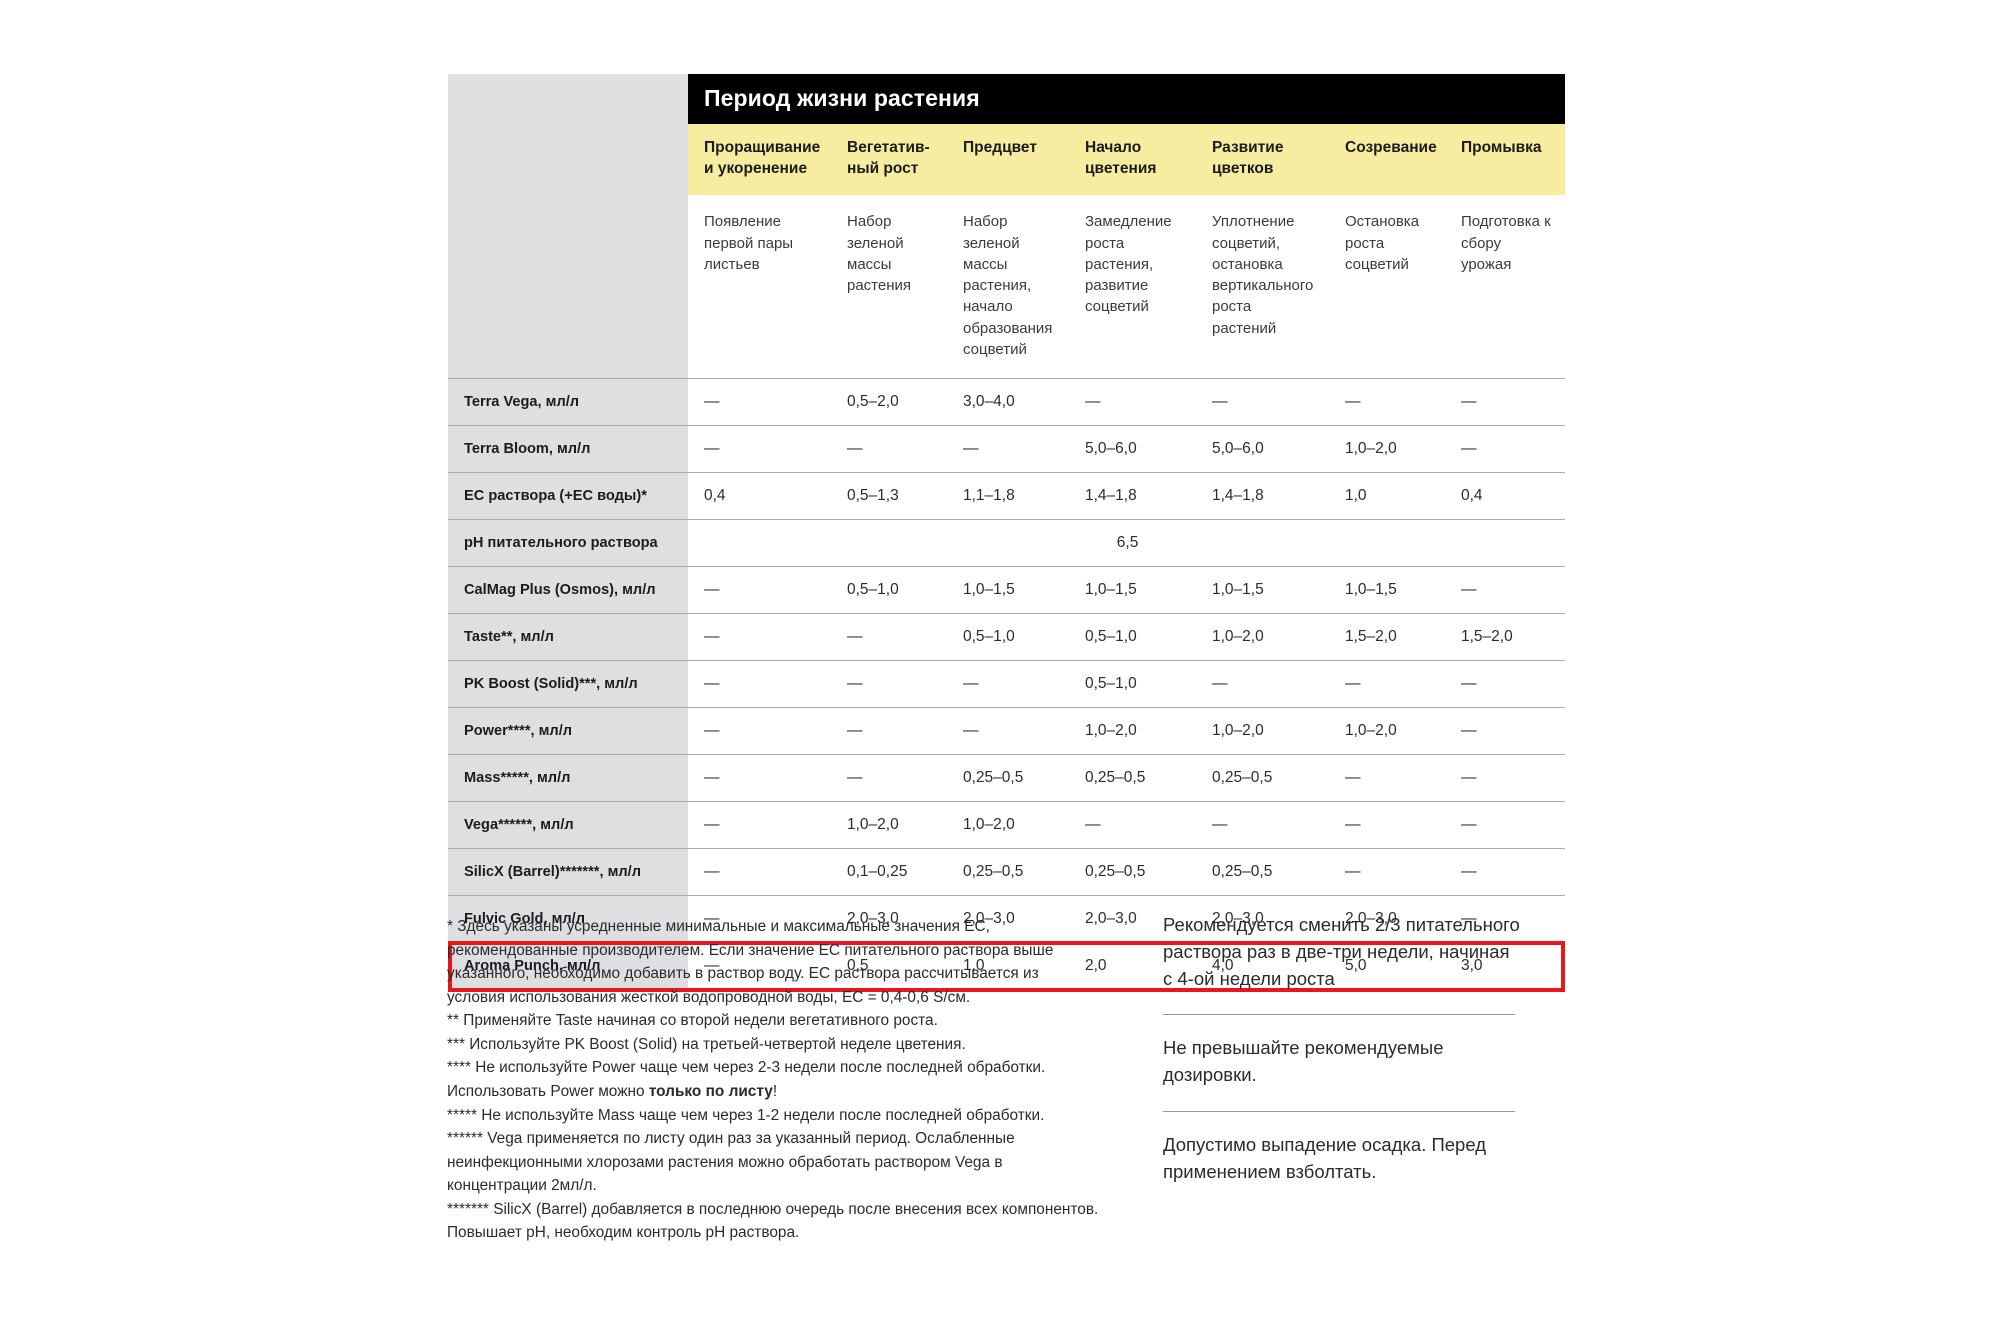 This screenshot has width=2000, height=1330. What do you see at coordinates (1382, 243) in the screenshot?
I see `phase-description-ripening: Остановка роста соцветий` at bounding box center [1382, 243].